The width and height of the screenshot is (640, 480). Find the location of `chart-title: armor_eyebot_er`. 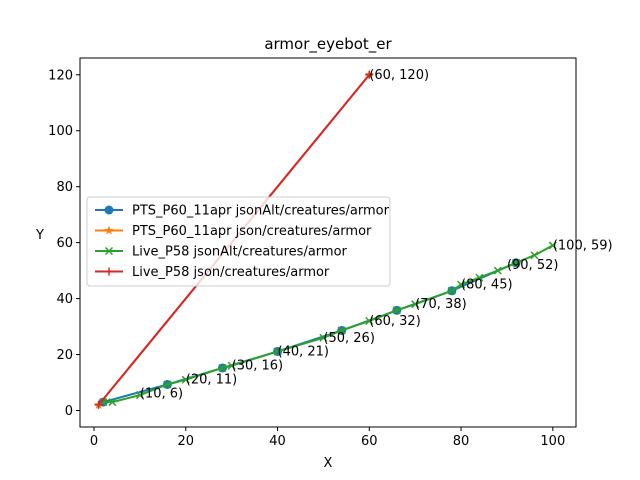

chart-title: armor_eyebot_er is located at coordinates (328, 44).